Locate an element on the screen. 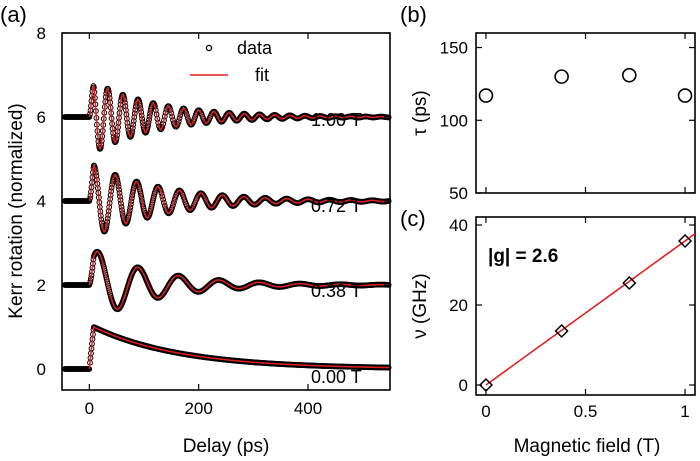 The width and height of the screenshot is (700, 461). panel-c-points is located at coordinates (585, 313).